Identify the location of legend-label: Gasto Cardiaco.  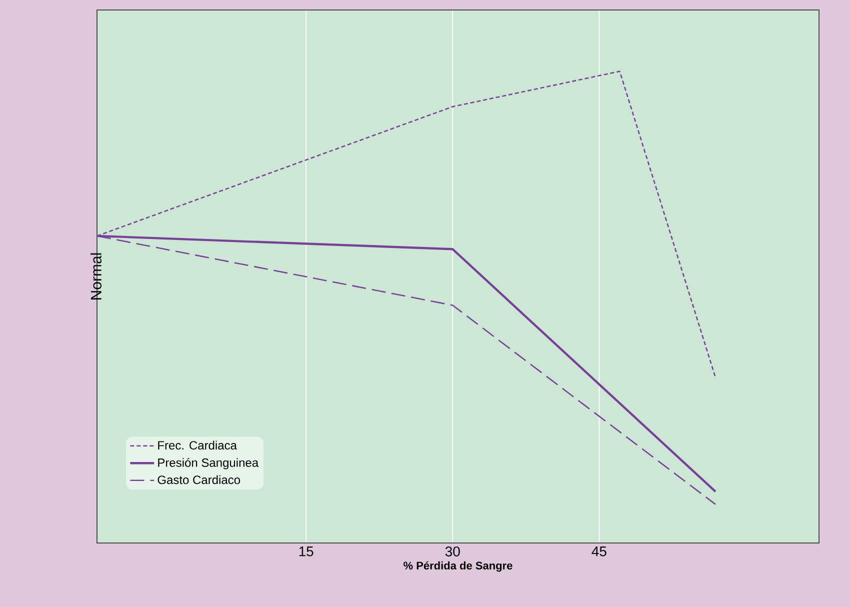
(199, 479).